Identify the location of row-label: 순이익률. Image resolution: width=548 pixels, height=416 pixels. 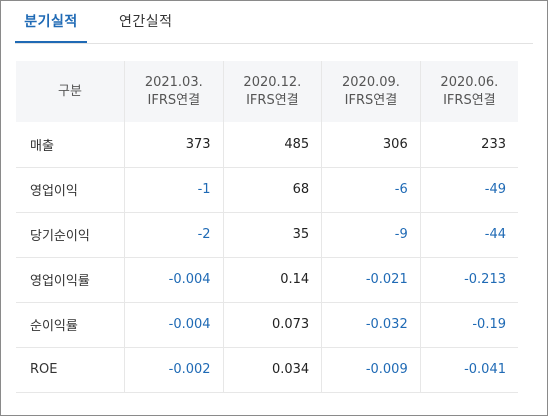
(70, 324).